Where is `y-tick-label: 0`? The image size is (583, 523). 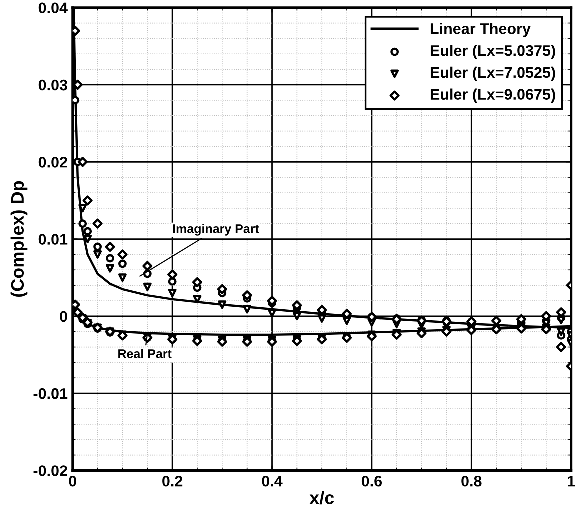
y-tick-label: 0 is located at coordinates (64, 316).